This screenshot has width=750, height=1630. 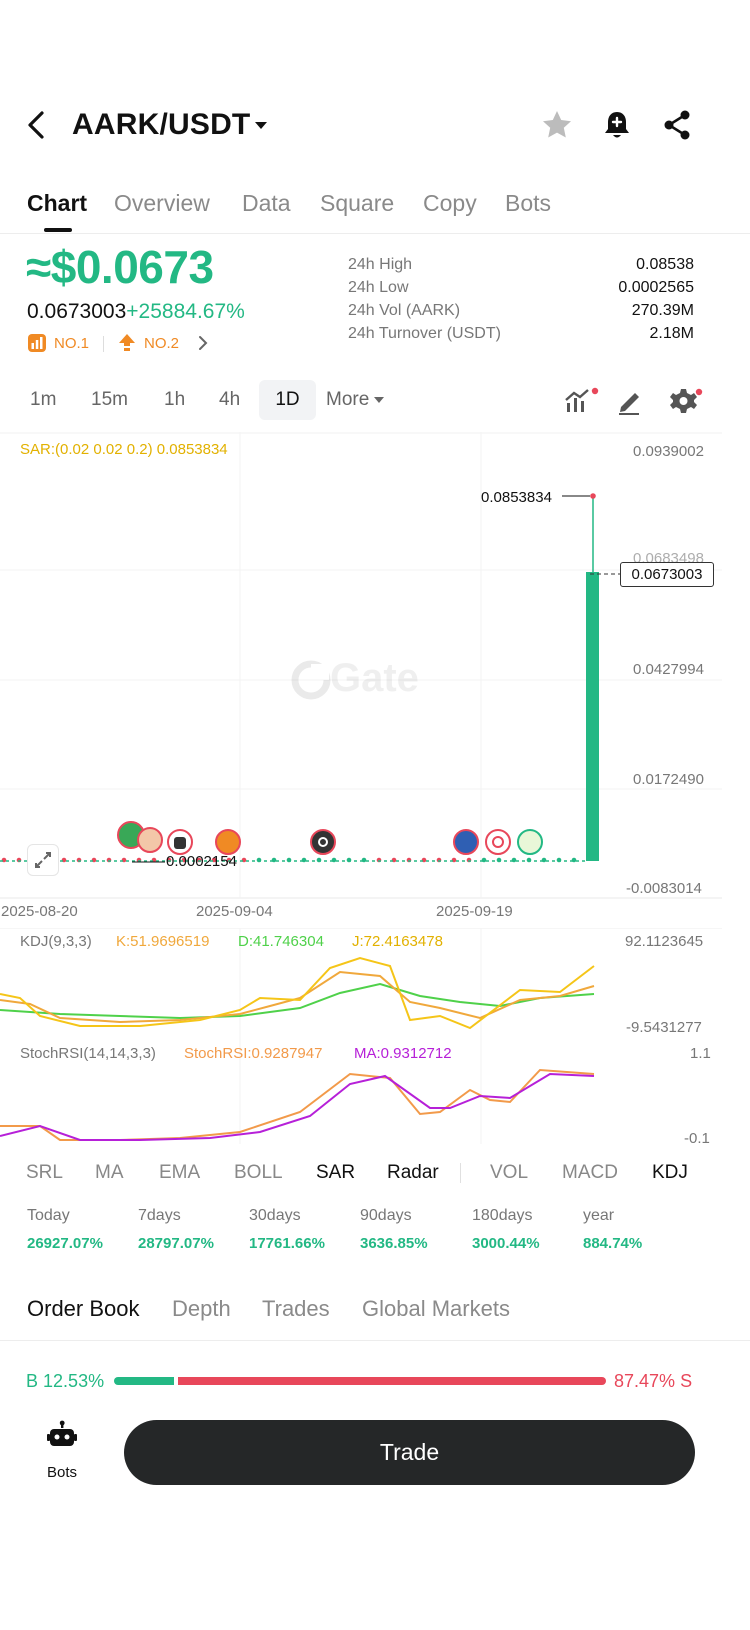 I want to click on rank-more-chevron-icon, so click(x=203, y=343).